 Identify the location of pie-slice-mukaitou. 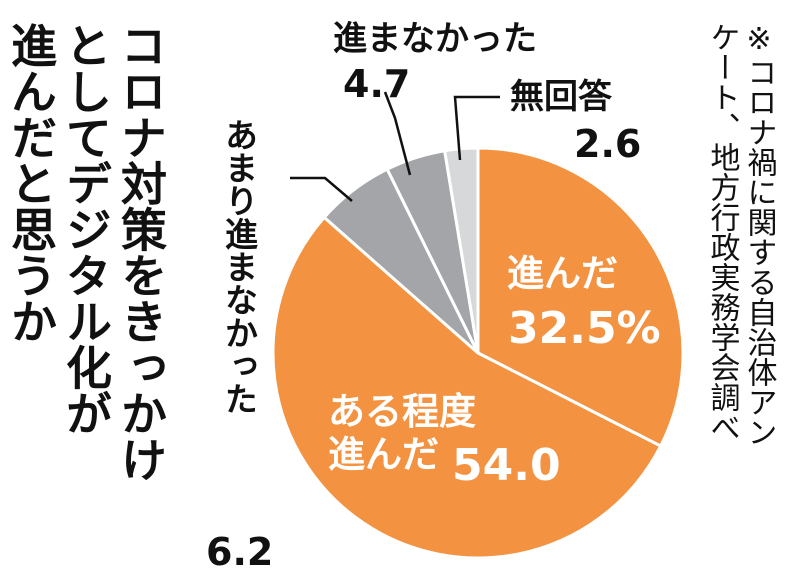
(461, 250).